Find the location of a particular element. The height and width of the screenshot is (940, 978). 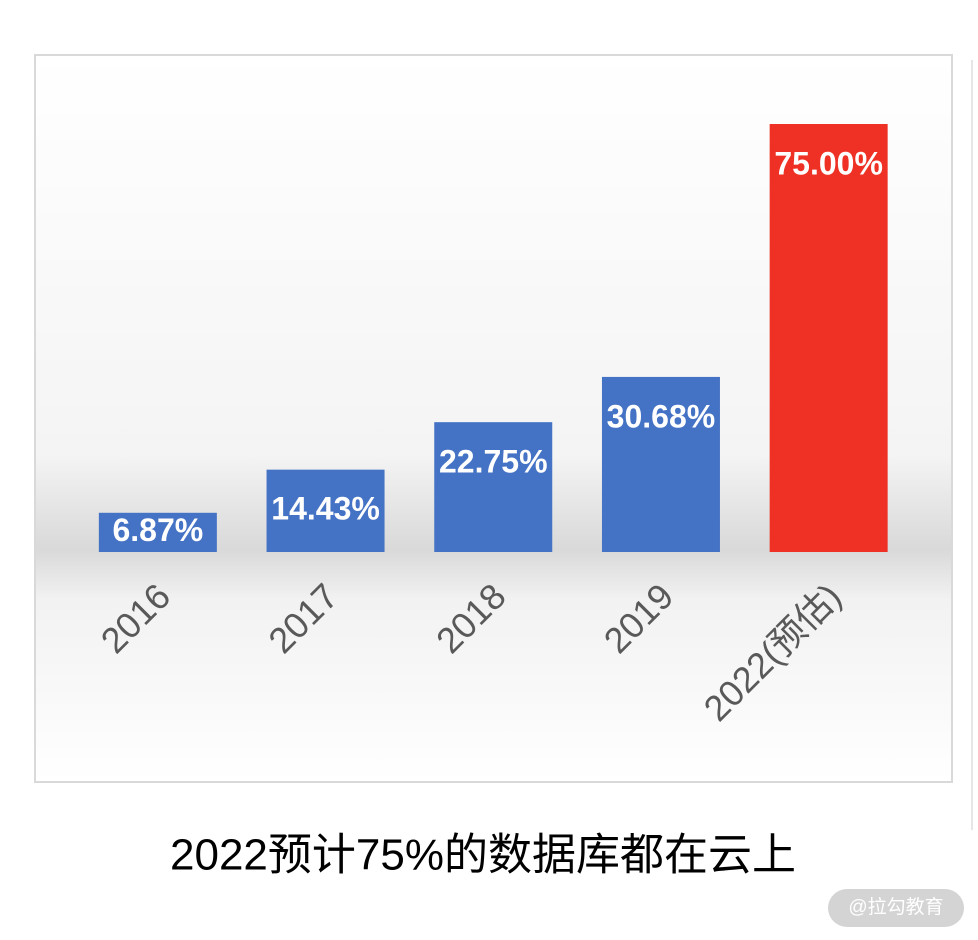

data-label: 14.43% is located at coordinates (325, 508).